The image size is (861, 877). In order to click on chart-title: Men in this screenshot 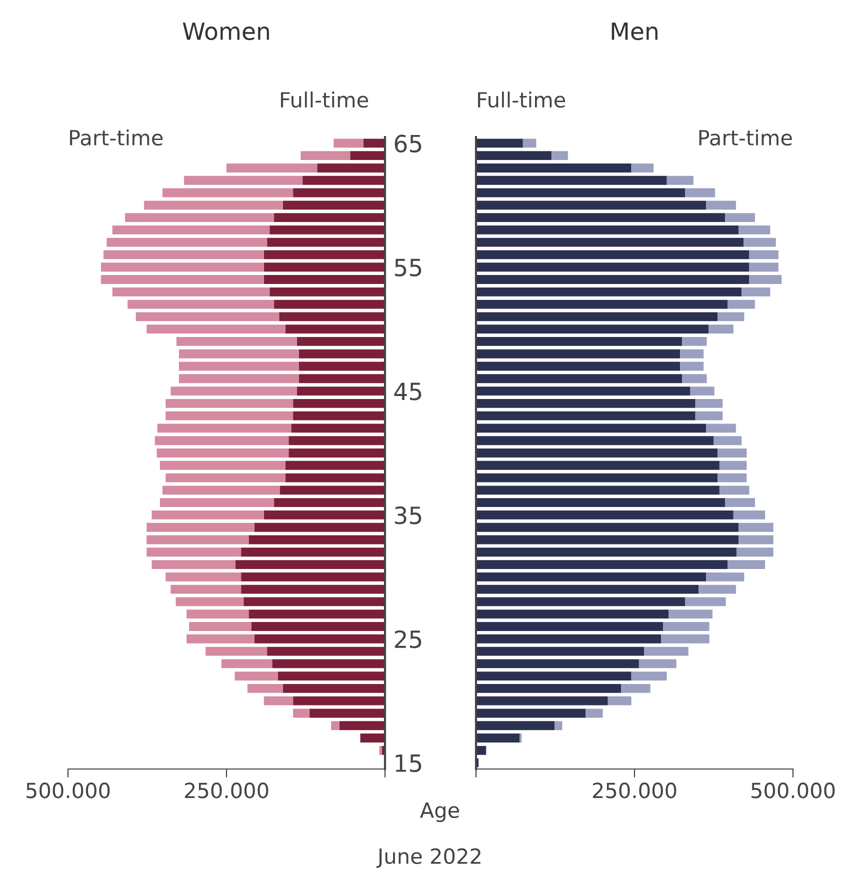, I will do `click(635, 31)`.